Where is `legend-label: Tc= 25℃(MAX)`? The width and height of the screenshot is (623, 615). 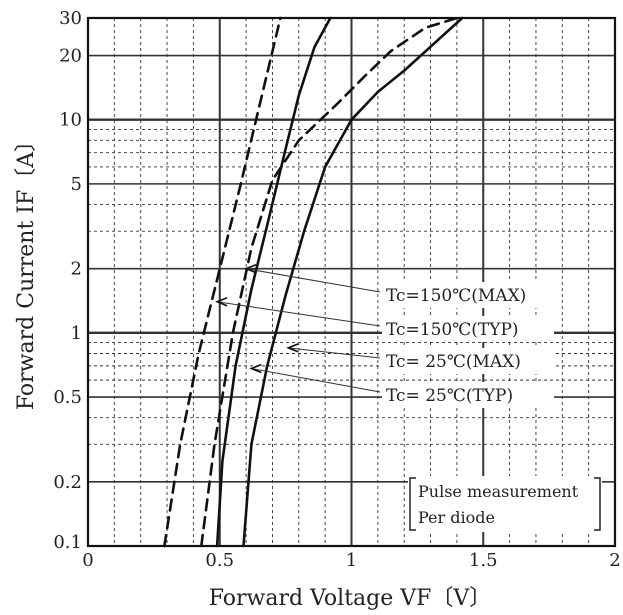
legend-label: Tc= 25℃(MAX) is located at coordinates (453, 362).